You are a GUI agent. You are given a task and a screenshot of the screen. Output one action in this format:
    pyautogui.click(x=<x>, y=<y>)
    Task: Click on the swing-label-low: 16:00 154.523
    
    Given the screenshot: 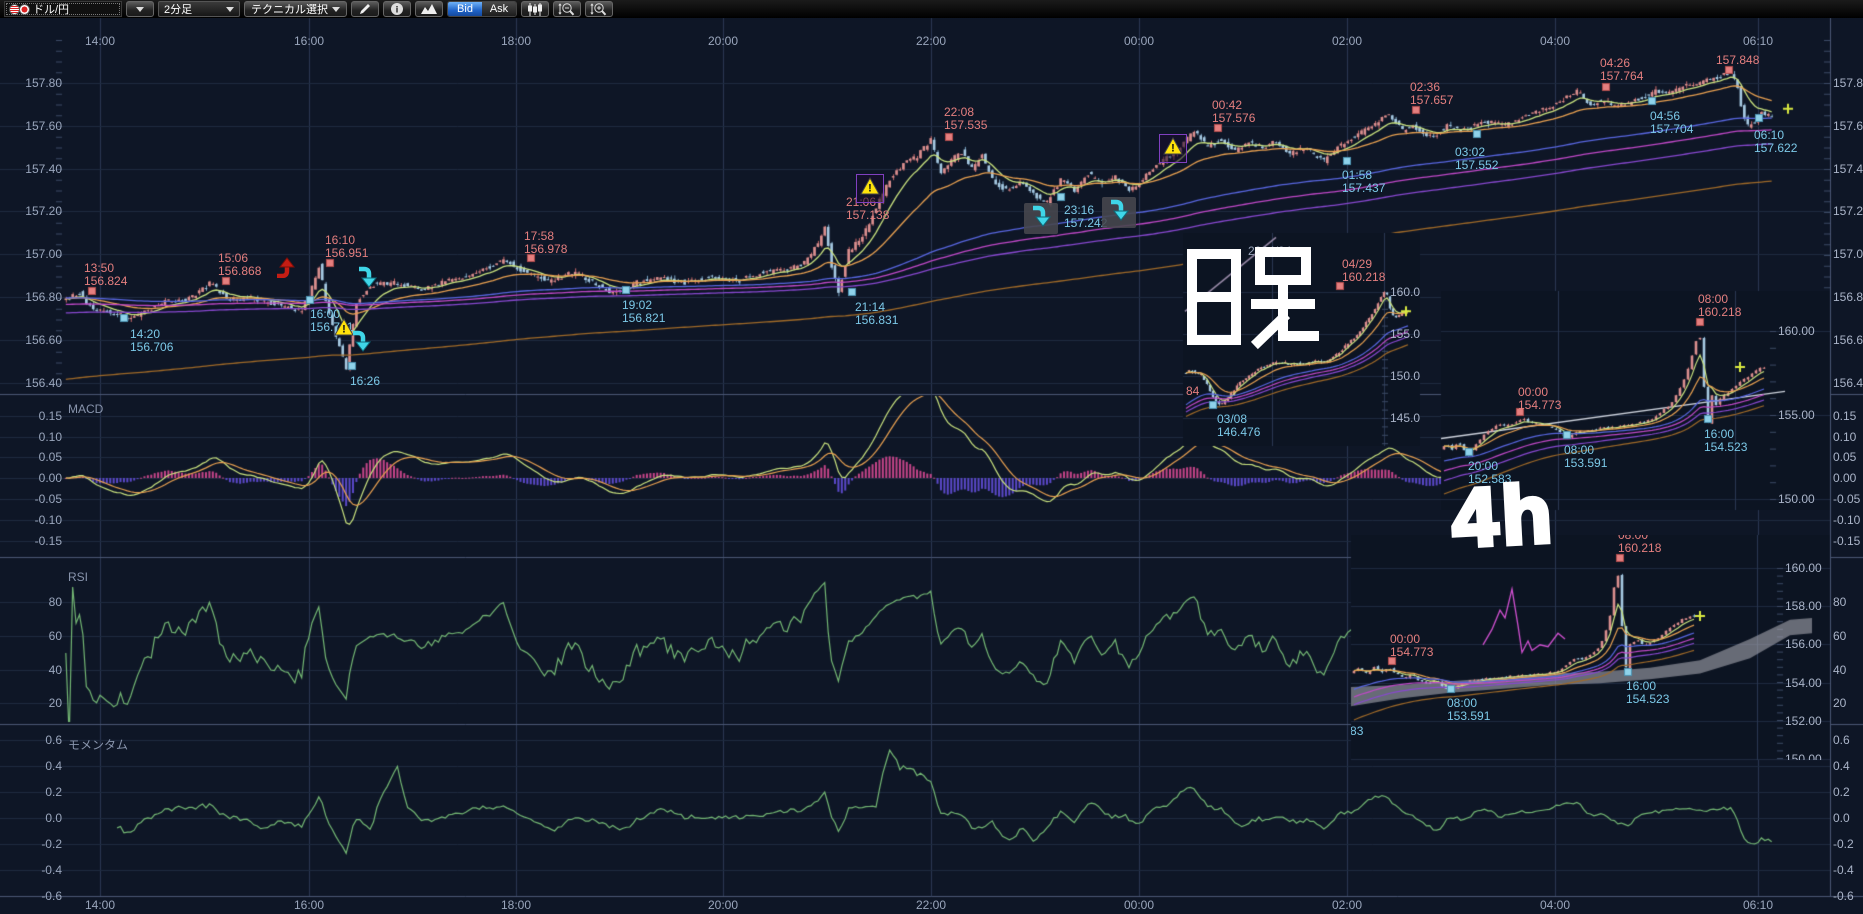 What is the action you would take?
    pyautogui.click(x=1648, y=692)
    